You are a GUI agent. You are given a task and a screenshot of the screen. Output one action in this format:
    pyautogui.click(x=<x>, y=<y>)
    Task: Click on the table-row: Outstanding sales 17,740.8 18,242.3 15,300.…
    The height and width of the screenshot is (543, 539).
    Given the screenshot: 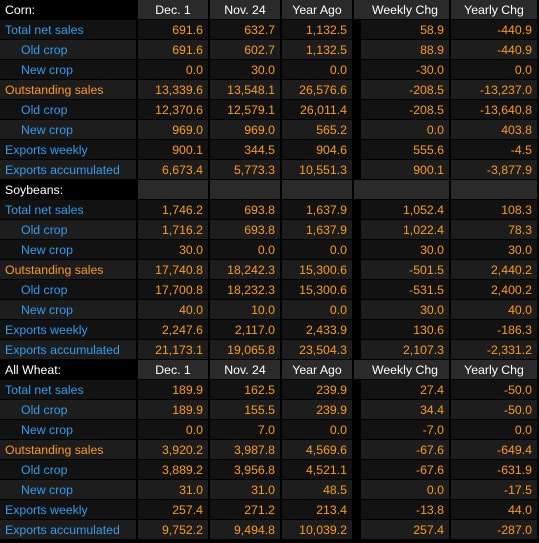 What is the action you would take?
    pyautogui.click(x=269, y=270)
    